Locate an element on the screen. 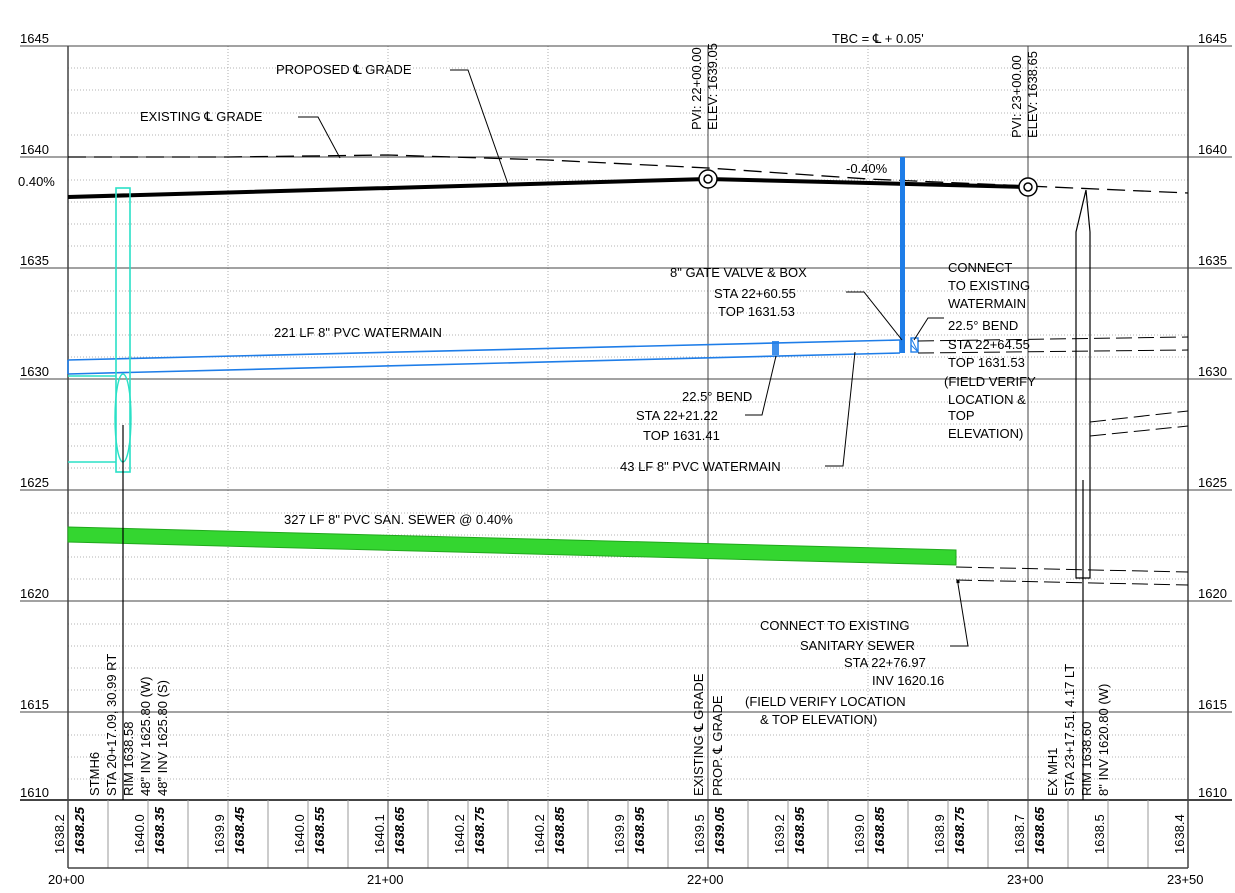 The image size is (1235, 893). watermain-43-label: 43 LF 8" PVC WATERMAIN is located at coordinates (700, 466).